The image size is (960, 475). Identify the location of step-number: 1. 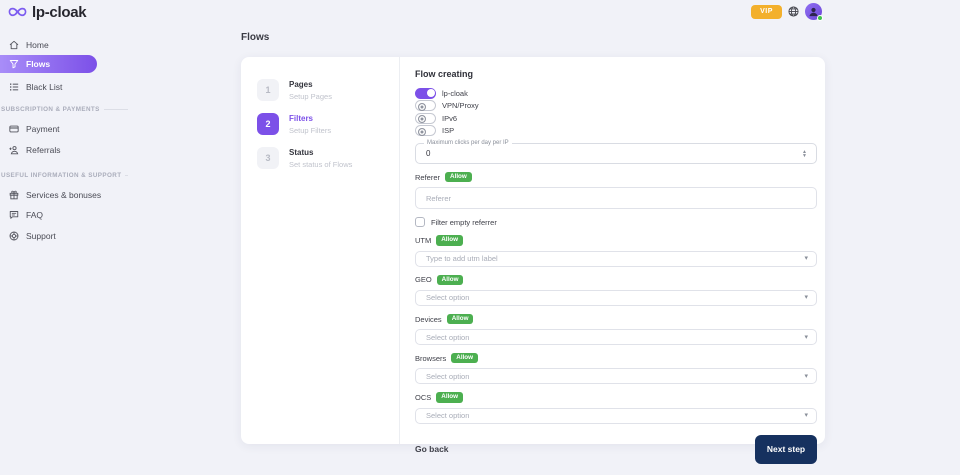
(268, 90).